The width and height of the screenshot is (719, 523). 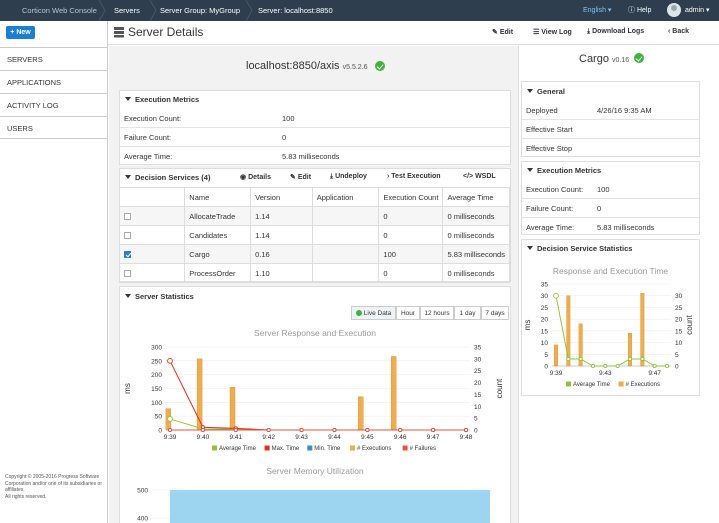 I want to click on breadcrumb-separator, so click(x=102, y=10).